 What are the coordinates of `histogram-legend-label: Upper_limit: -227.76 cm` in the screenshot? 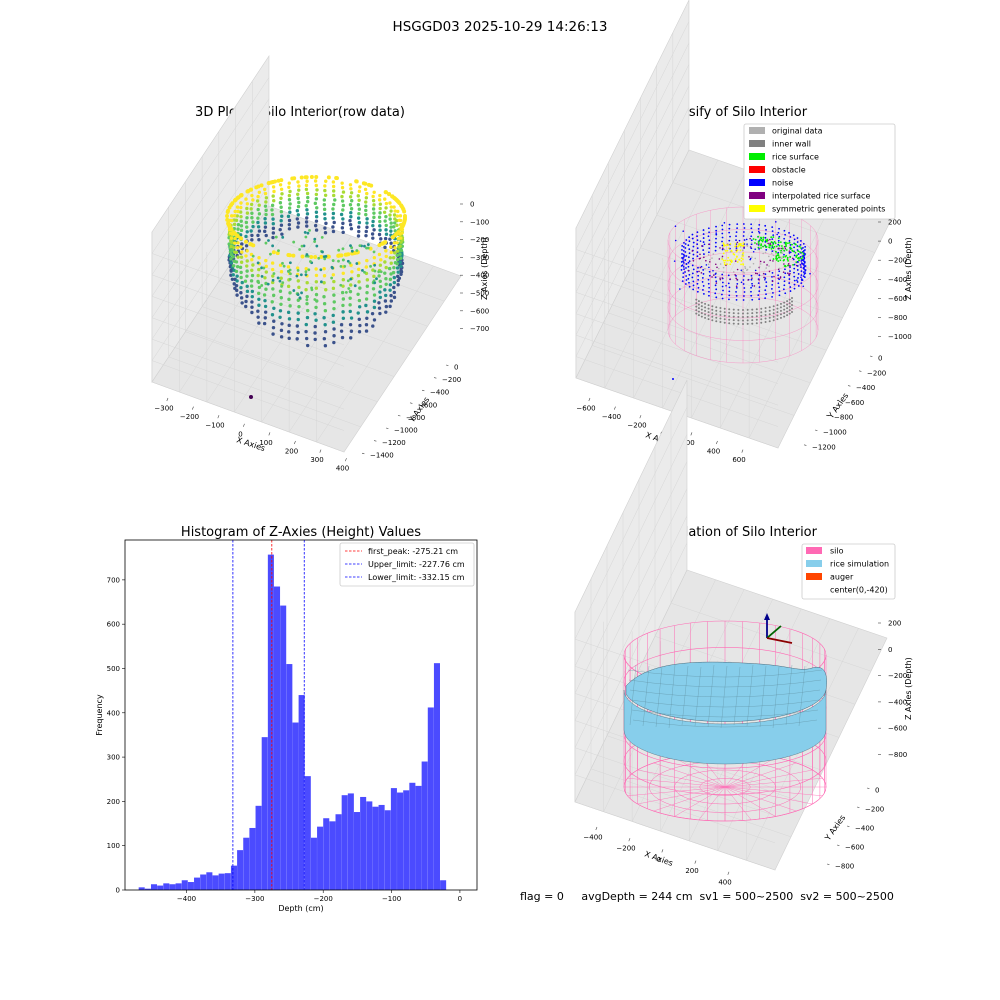 It's located at (416, 564).